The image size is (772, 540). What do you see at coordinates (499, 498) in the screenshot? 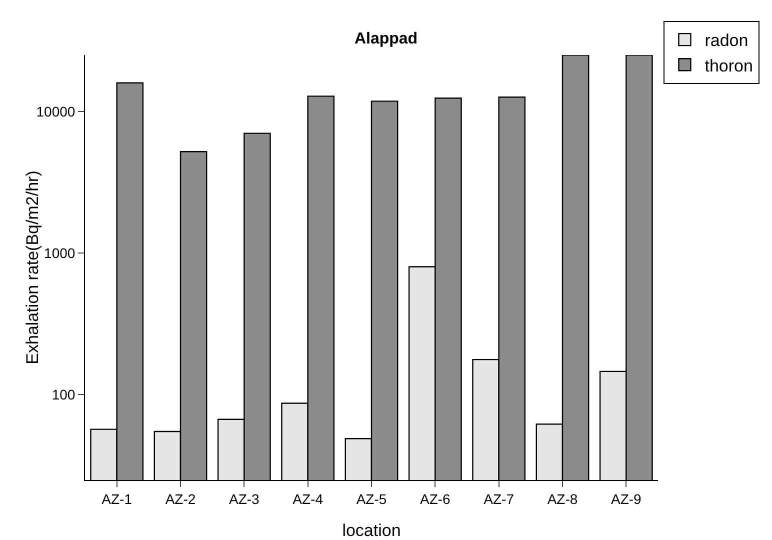
I see `x-tick-label: AZ-7` at bounding box center [499, 498].